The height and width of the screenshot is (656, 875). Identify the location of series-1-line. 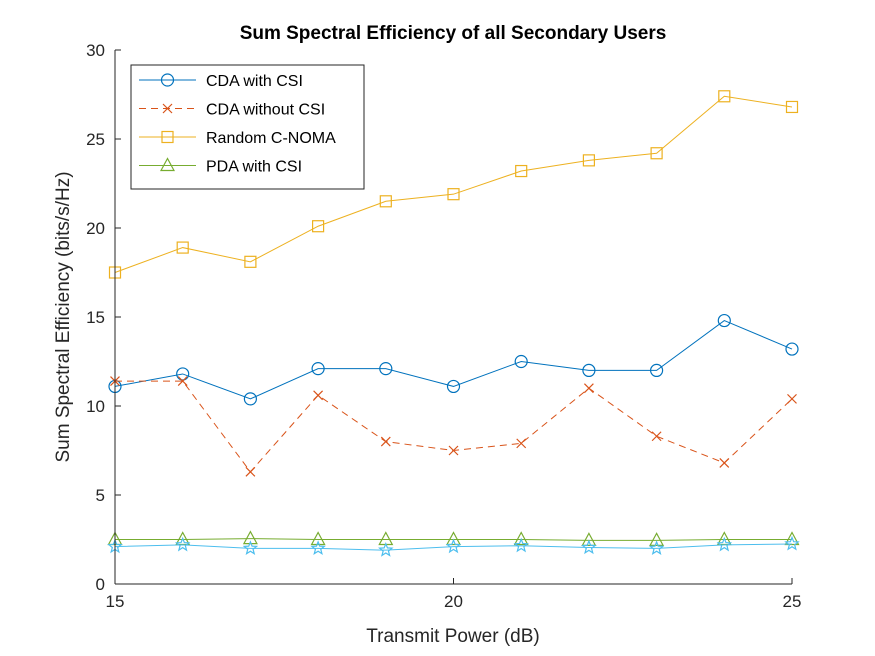
(453, 359).